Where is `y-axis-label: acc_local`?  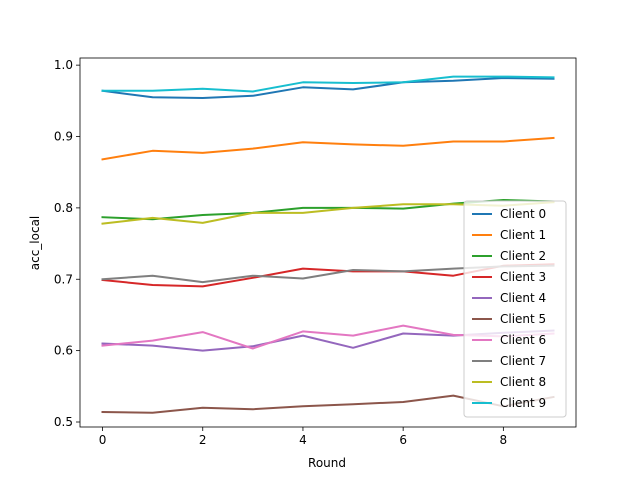
y-axis-label: acc_local is located at coordinates (35, 243).